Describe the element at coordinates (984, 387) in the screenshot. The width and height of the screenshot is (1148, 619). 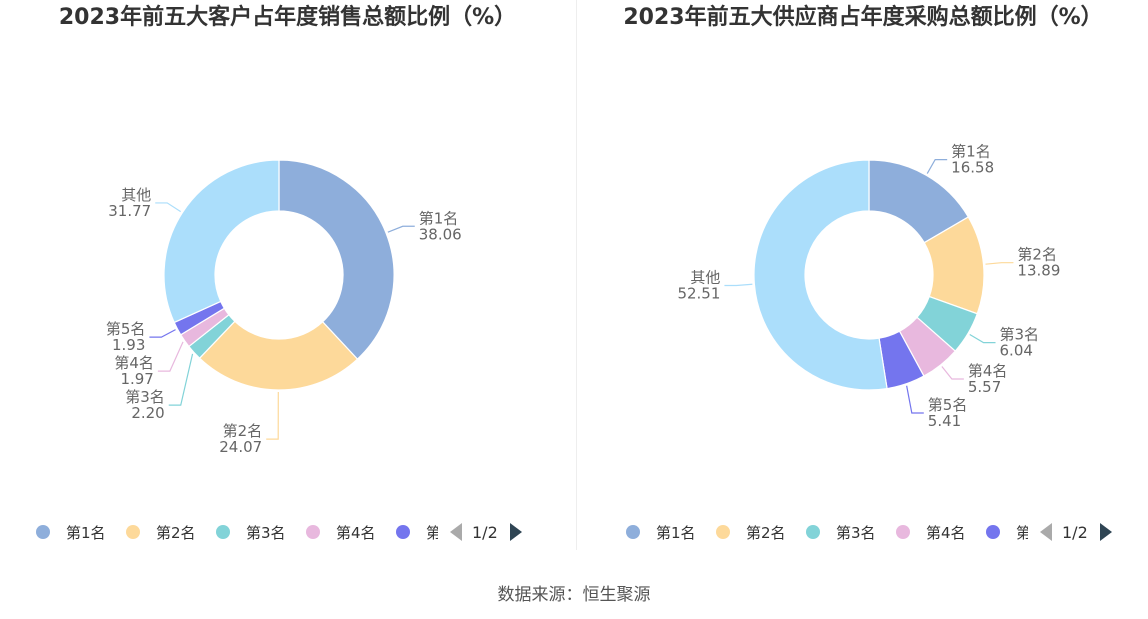
I see `slice-value-label: 5.57` at that location.